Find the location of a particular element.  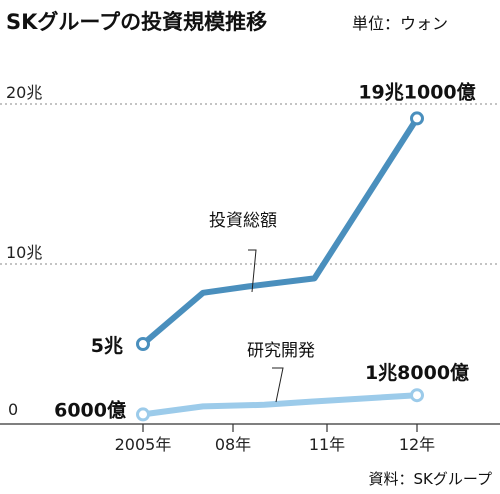

callout-tail-rnd is located at coordinates (278, 385).